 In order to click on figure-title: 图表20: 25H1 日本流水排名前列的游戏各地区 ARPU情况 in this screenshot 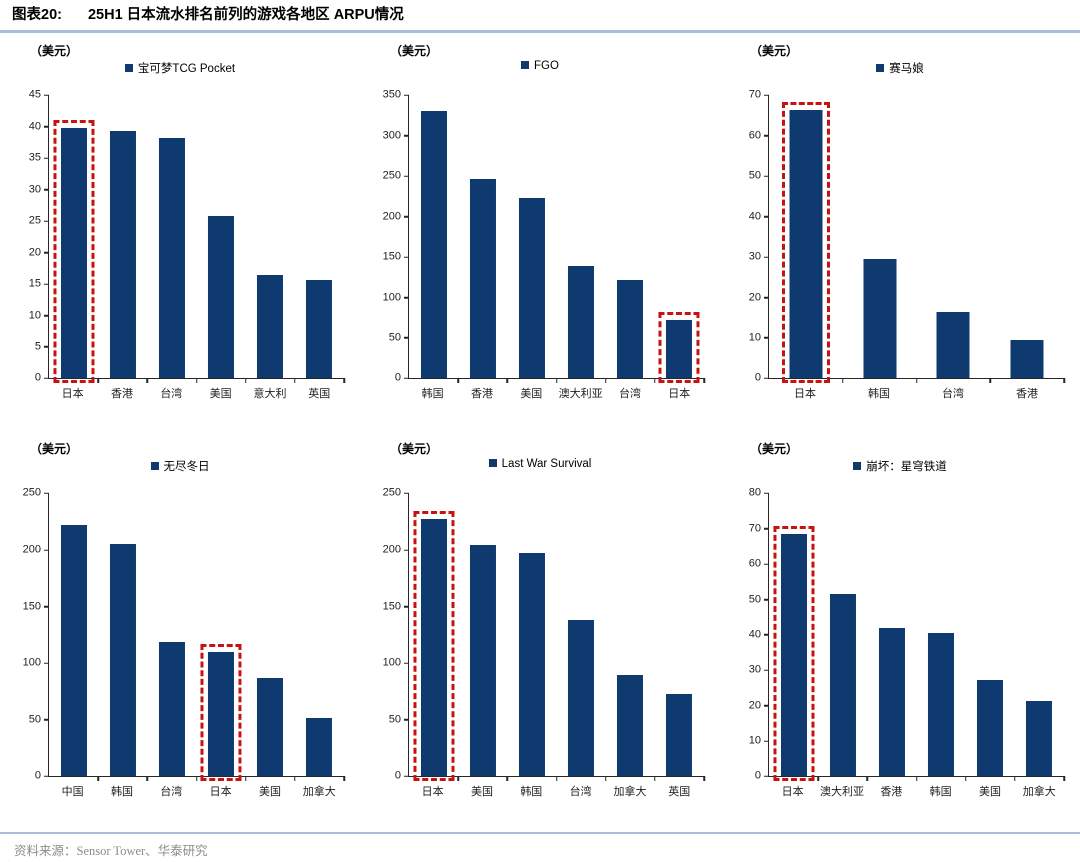, I will do `click(540, 15)`.